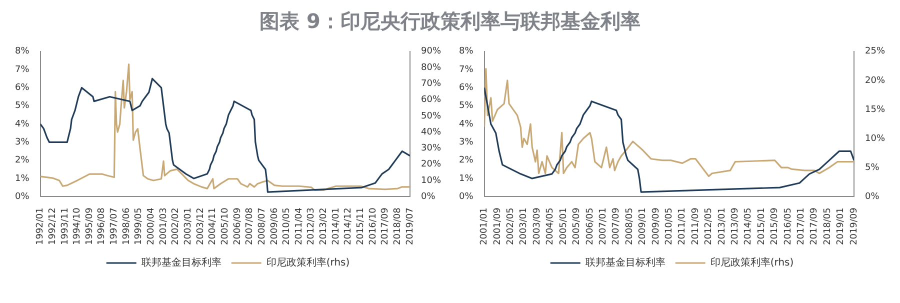 This screenshot has height=303, width=900. I want to click on x-tick-label: 2014/12, so click(349, 226).